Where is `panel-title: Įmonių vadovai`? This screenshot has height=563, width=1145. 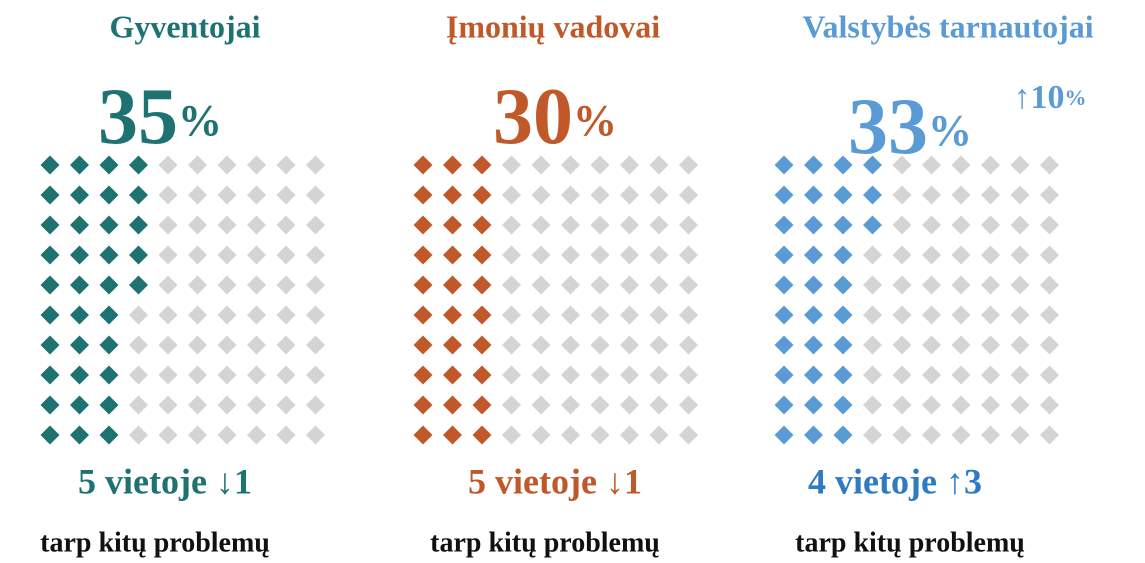 panel-title: Įmonių vadovai is located at coordinates (553, 26).